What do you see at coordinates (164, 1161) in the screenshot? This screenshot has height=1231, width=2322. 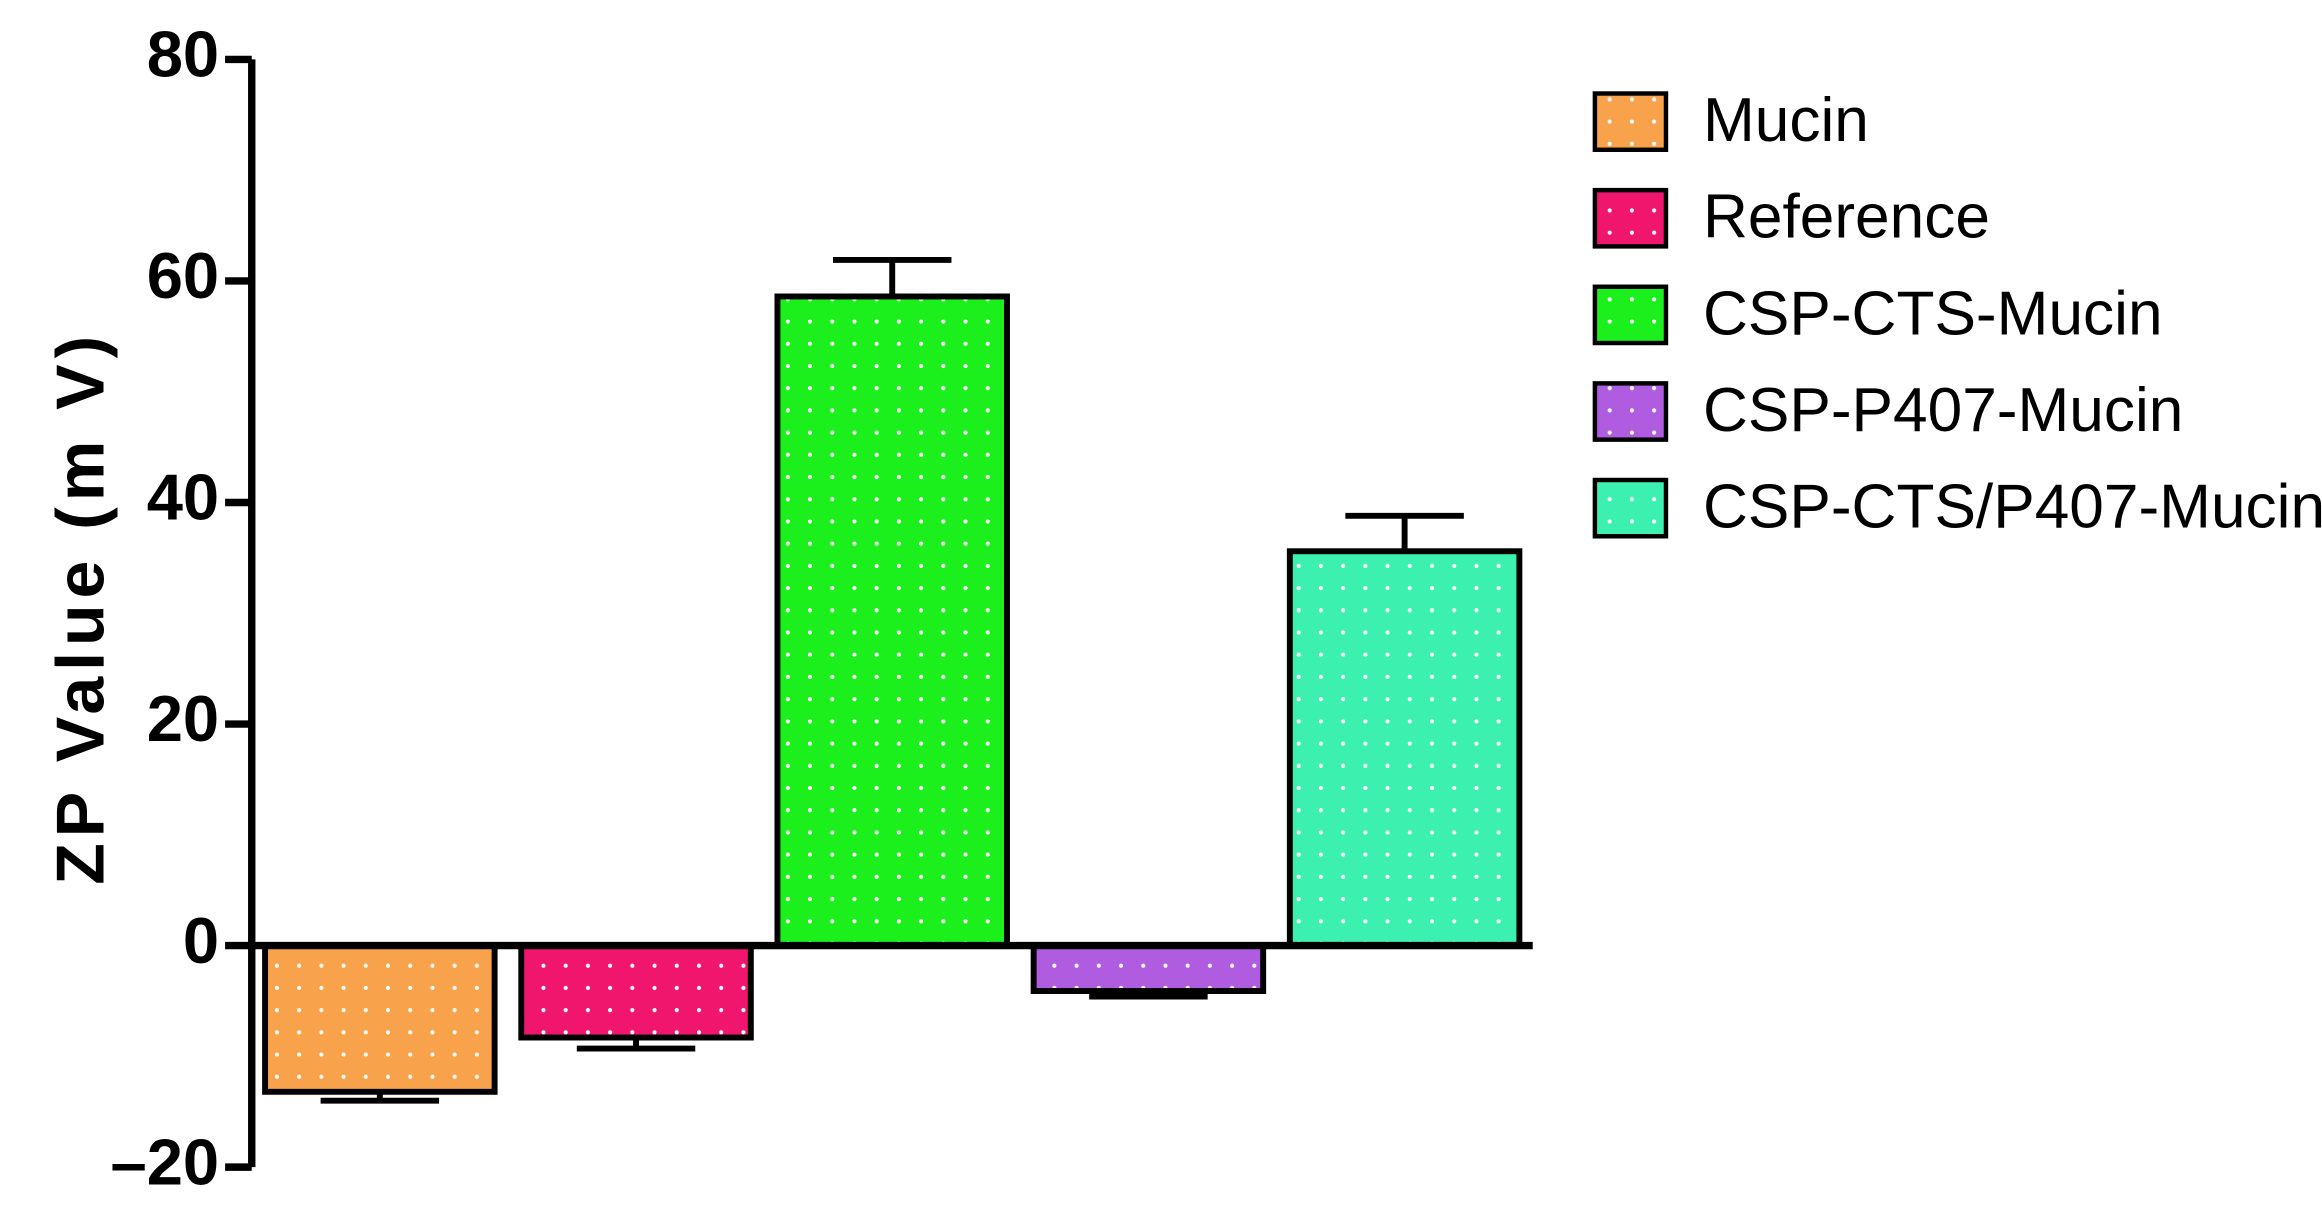 I see `y-tick-label: –20` at bounding box center [164, 1161].